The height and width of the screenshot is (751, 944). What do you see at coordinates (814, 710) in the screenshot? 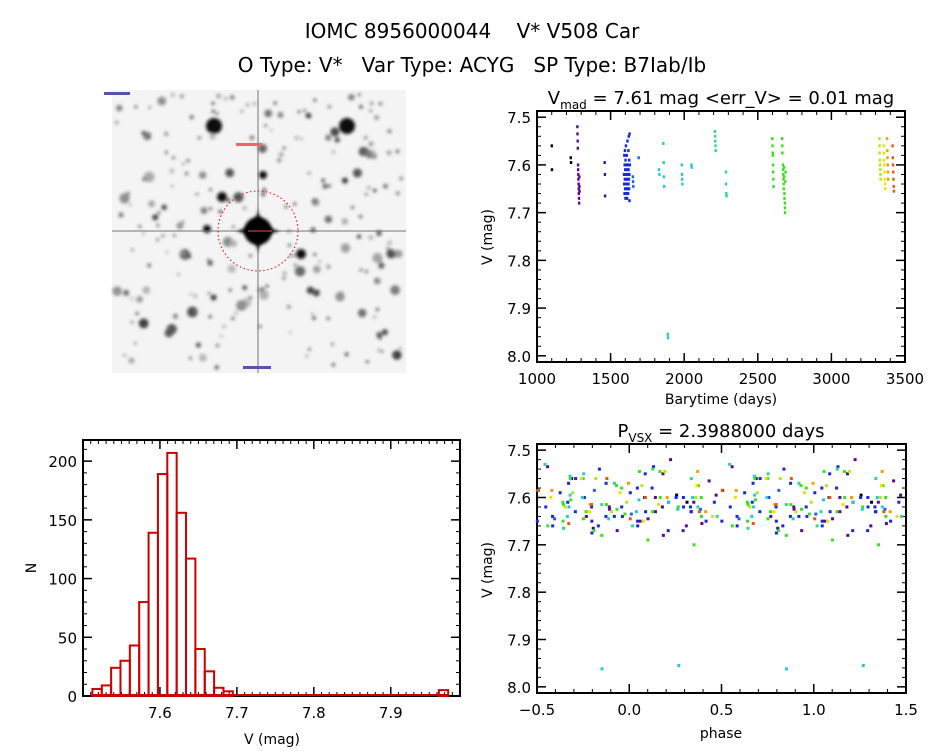
I see `x-tick-label: 1.0` at bounding box center [814, 710].